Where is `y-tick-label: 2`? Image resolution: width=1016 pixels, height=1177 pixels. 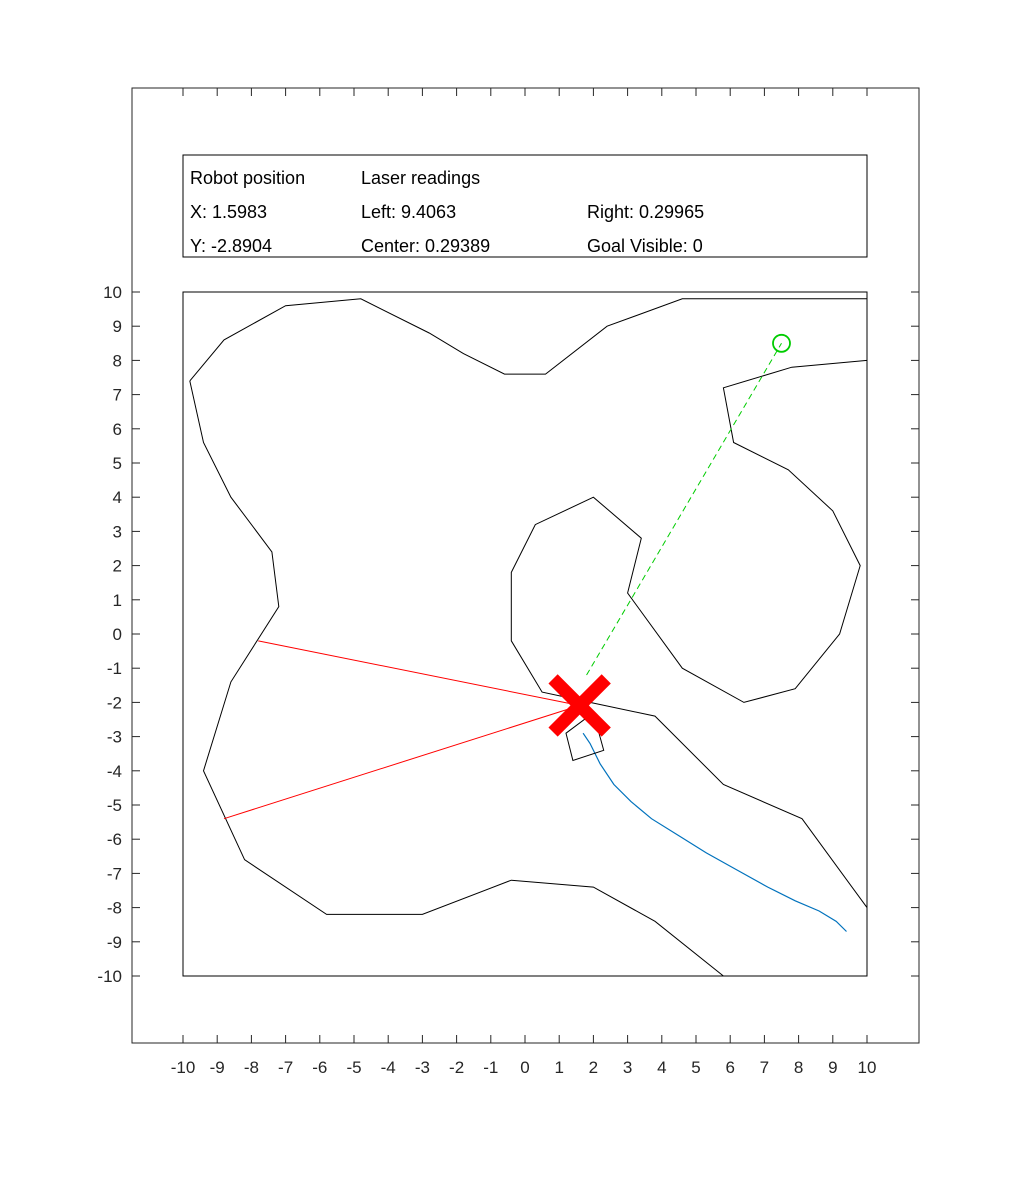 y-tick-label: 2 is located at coordinates (117, 566).